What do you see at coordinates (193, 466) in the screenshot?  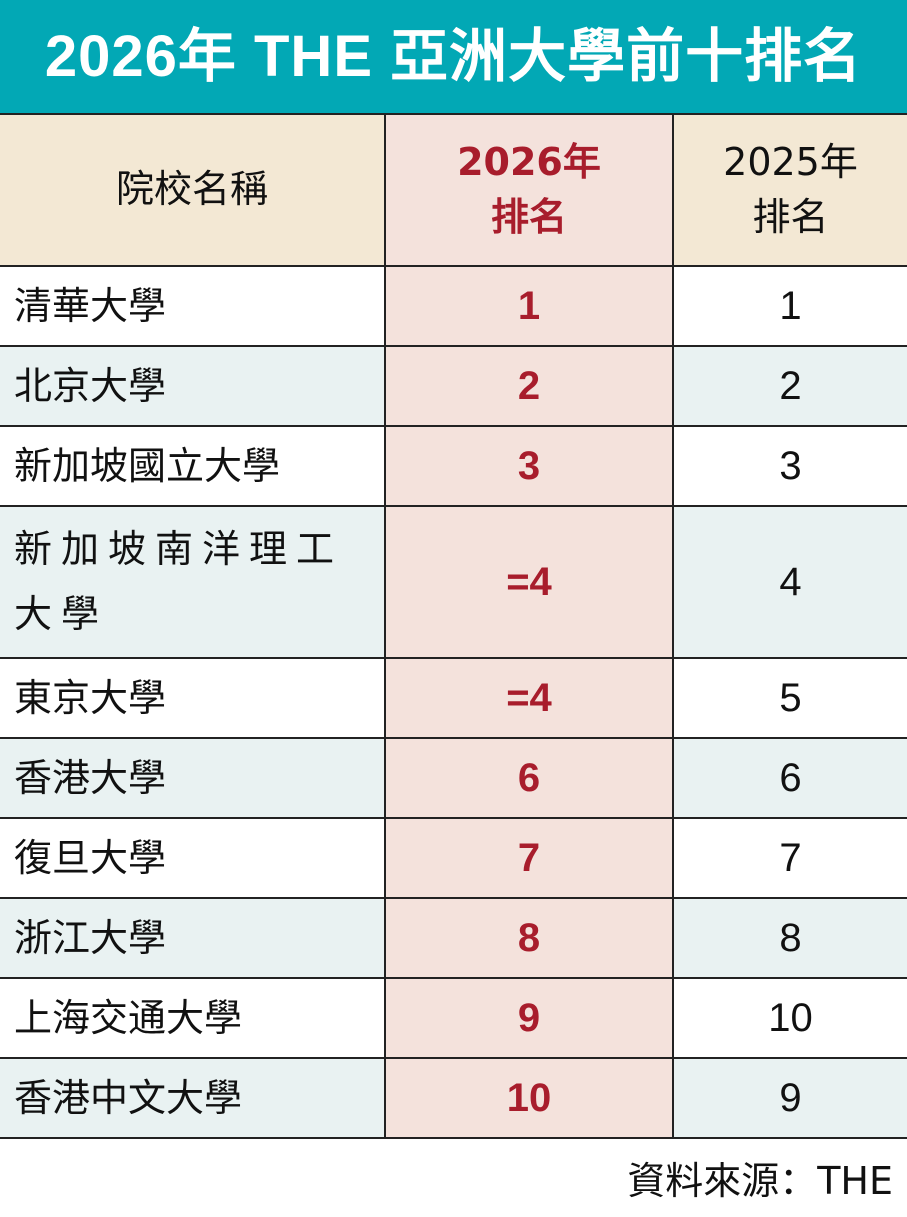 I see `institution-name: 新加坡國立大學` at bounding box center [193, 466].